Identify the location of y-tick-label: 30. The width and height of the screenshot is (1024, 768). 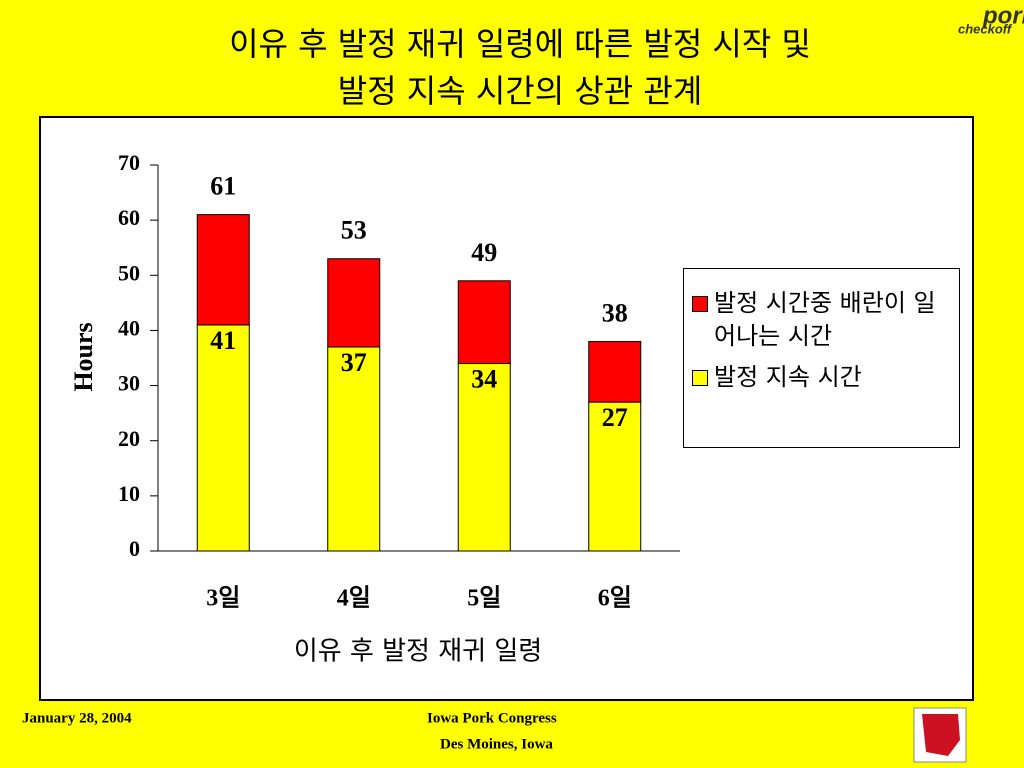
(129, 383).